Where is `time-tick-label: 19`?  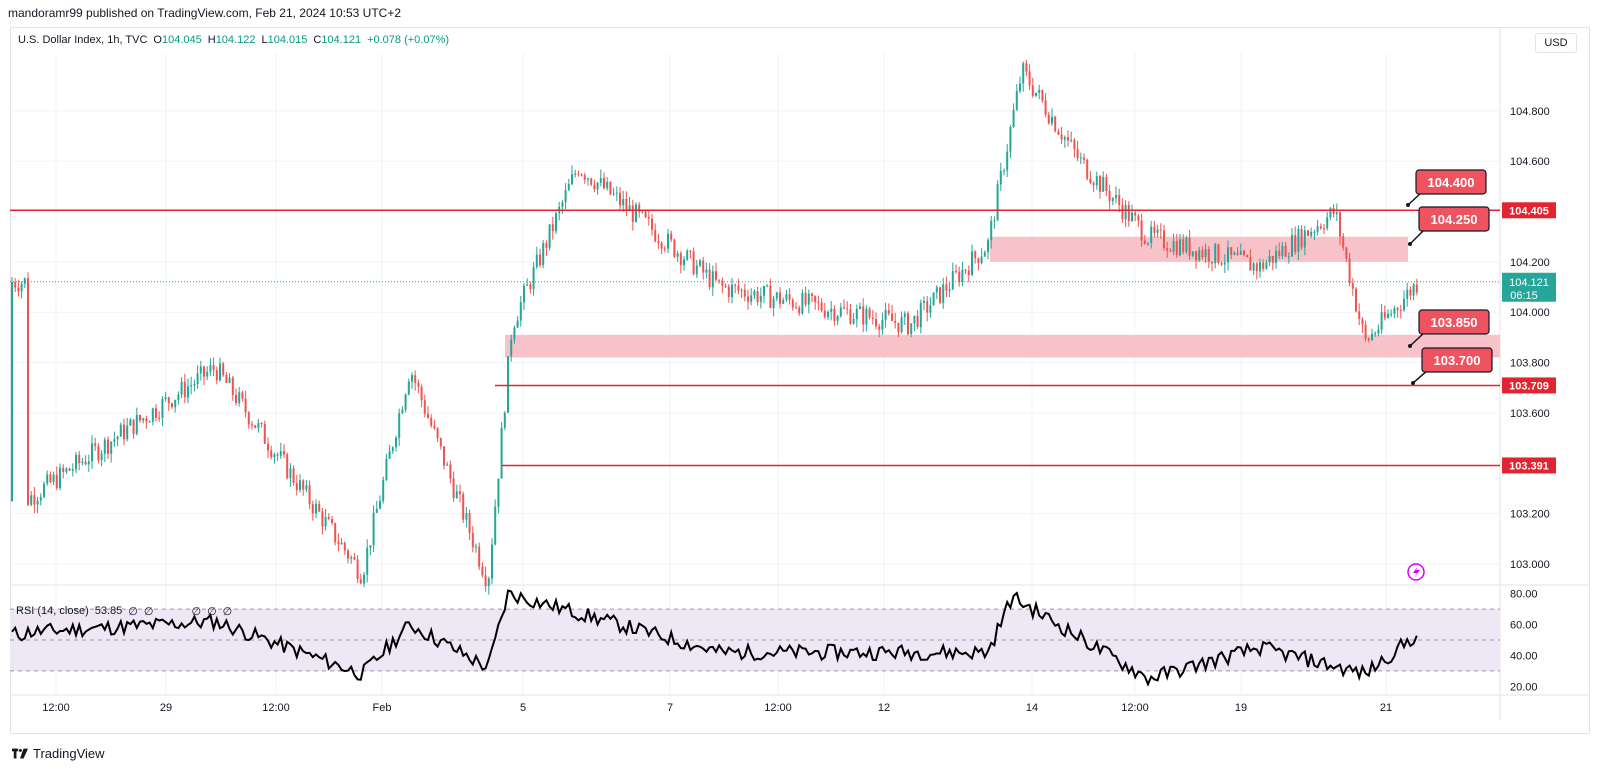
time-tick-label: 19 is located at coordinates (1241, 708).